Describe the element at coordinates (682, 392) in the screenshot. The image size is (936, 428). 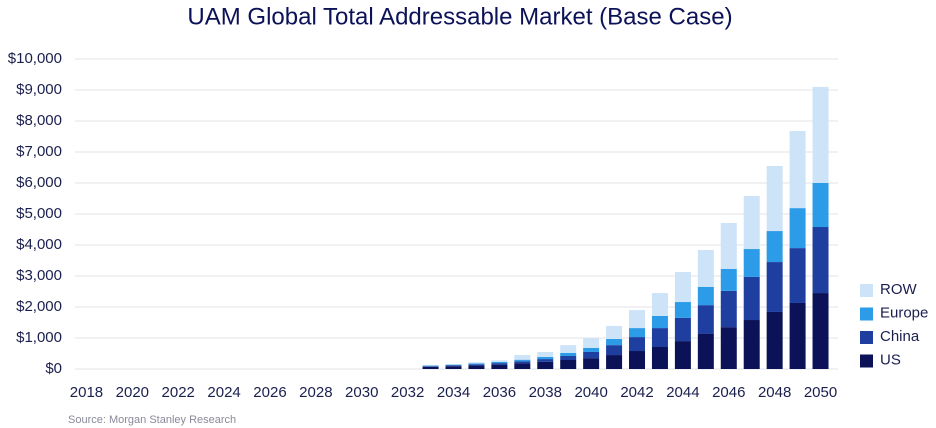
I see `x-tick-label: 2044` at that location.